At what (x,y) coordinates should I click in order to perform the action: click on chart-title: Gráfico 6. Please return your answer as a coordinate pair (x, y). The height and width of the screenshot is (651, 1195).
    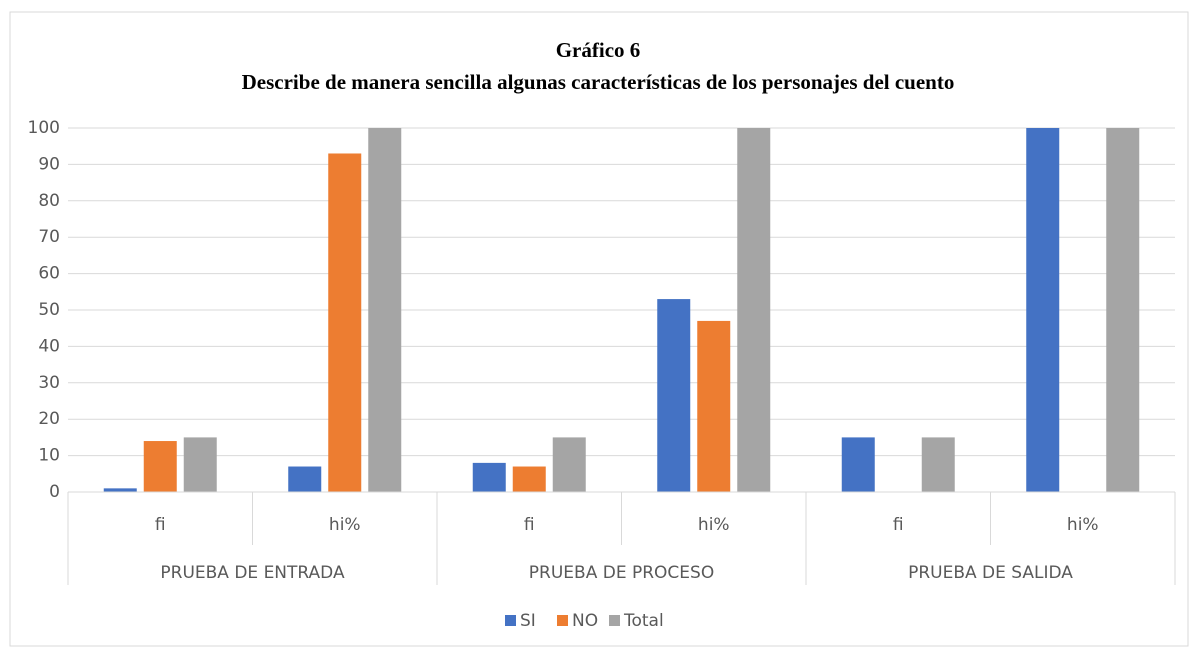
    Looking at the image, I should click on (598, 50).